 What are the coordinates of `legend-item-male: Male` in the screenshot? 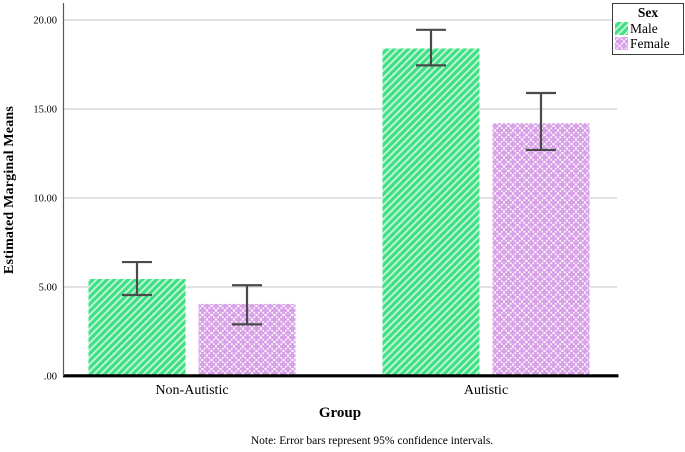 It's located at (648, 28).